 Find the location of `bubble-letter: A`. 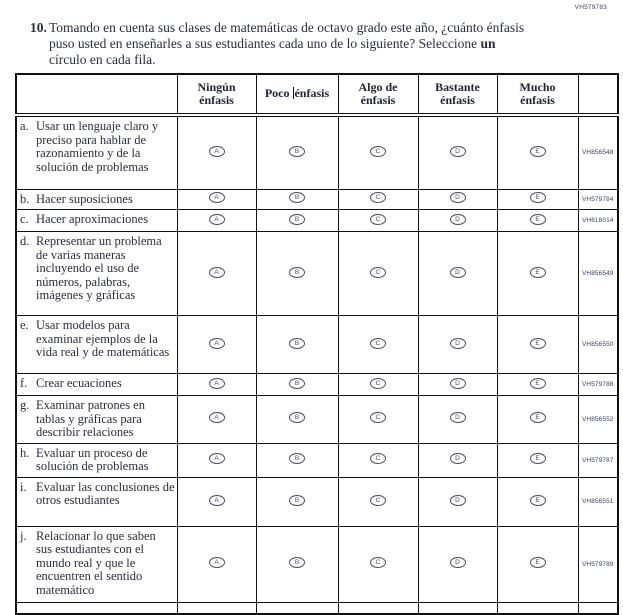

bubble-letter: A is located at coordinates (216, 151).